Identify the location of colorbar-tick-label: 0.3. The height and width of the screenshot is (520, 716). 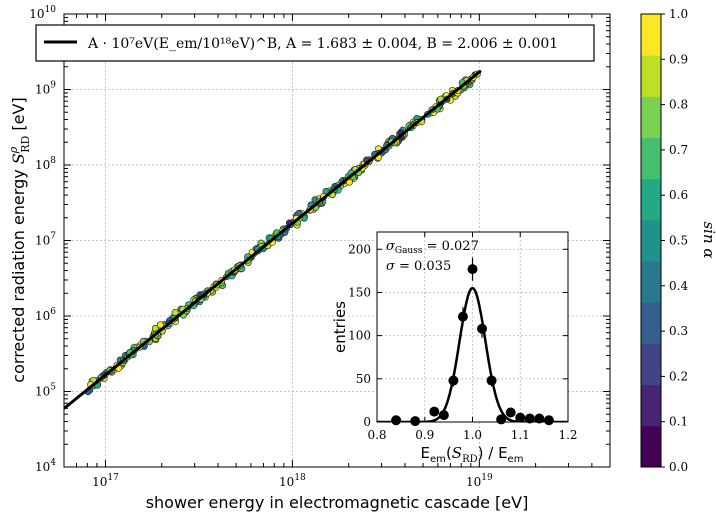
(678, 331).